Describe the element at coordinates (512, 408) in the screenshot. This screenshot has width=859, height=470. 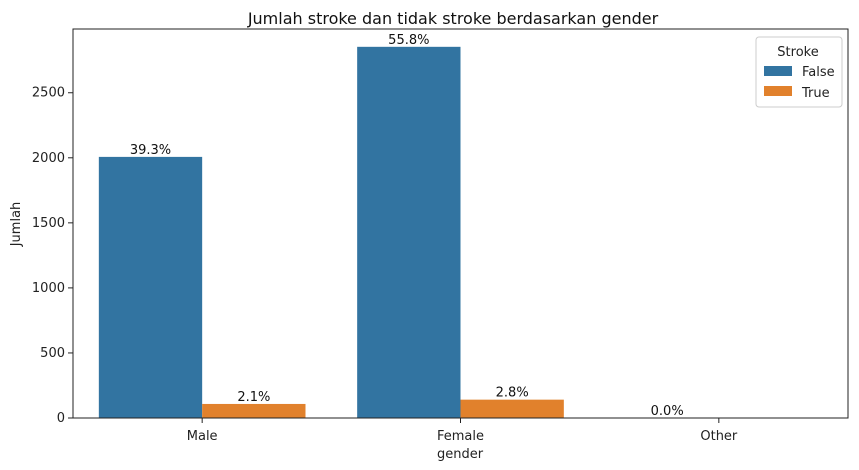
I see `bar-female-true` at that location.